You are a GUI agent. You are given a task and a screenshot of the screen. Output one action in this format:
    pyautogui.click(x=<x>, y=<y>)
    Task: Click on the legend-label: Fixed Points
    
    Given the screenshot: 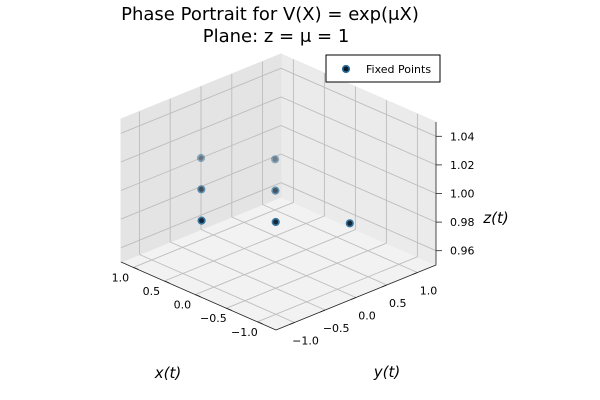 What is the action you would take?
    pyautogui.click(x=398, y=69)
    